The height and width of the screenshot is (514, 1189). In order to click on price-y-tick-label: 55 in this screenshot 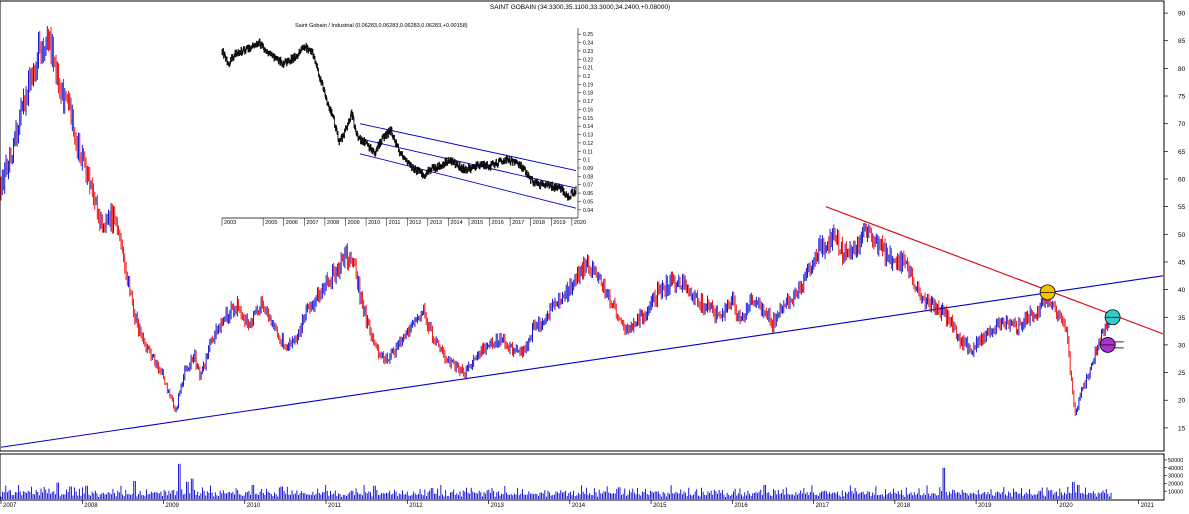, I will do `click(1182, 207)`.